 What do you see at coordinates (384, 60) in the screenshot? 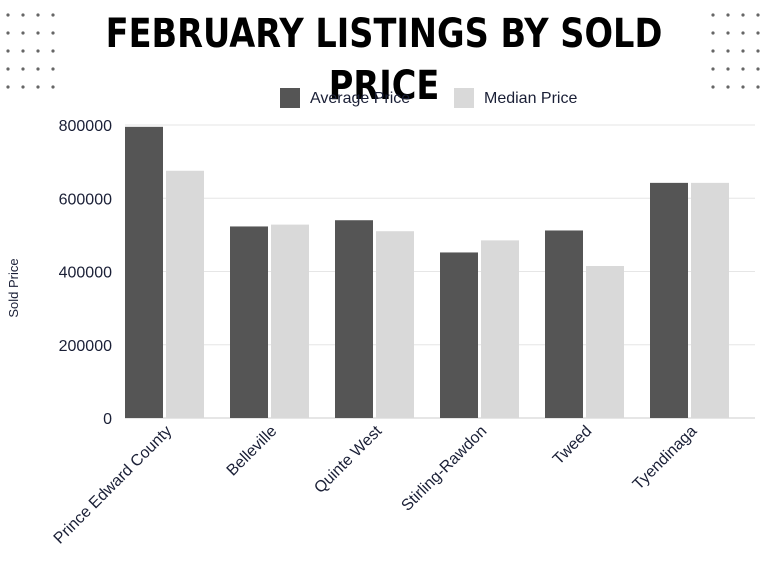
I see `chart-title: FEBRUARY LISTINGS BY SOLD PRICE` at bounding box center [384, 60].